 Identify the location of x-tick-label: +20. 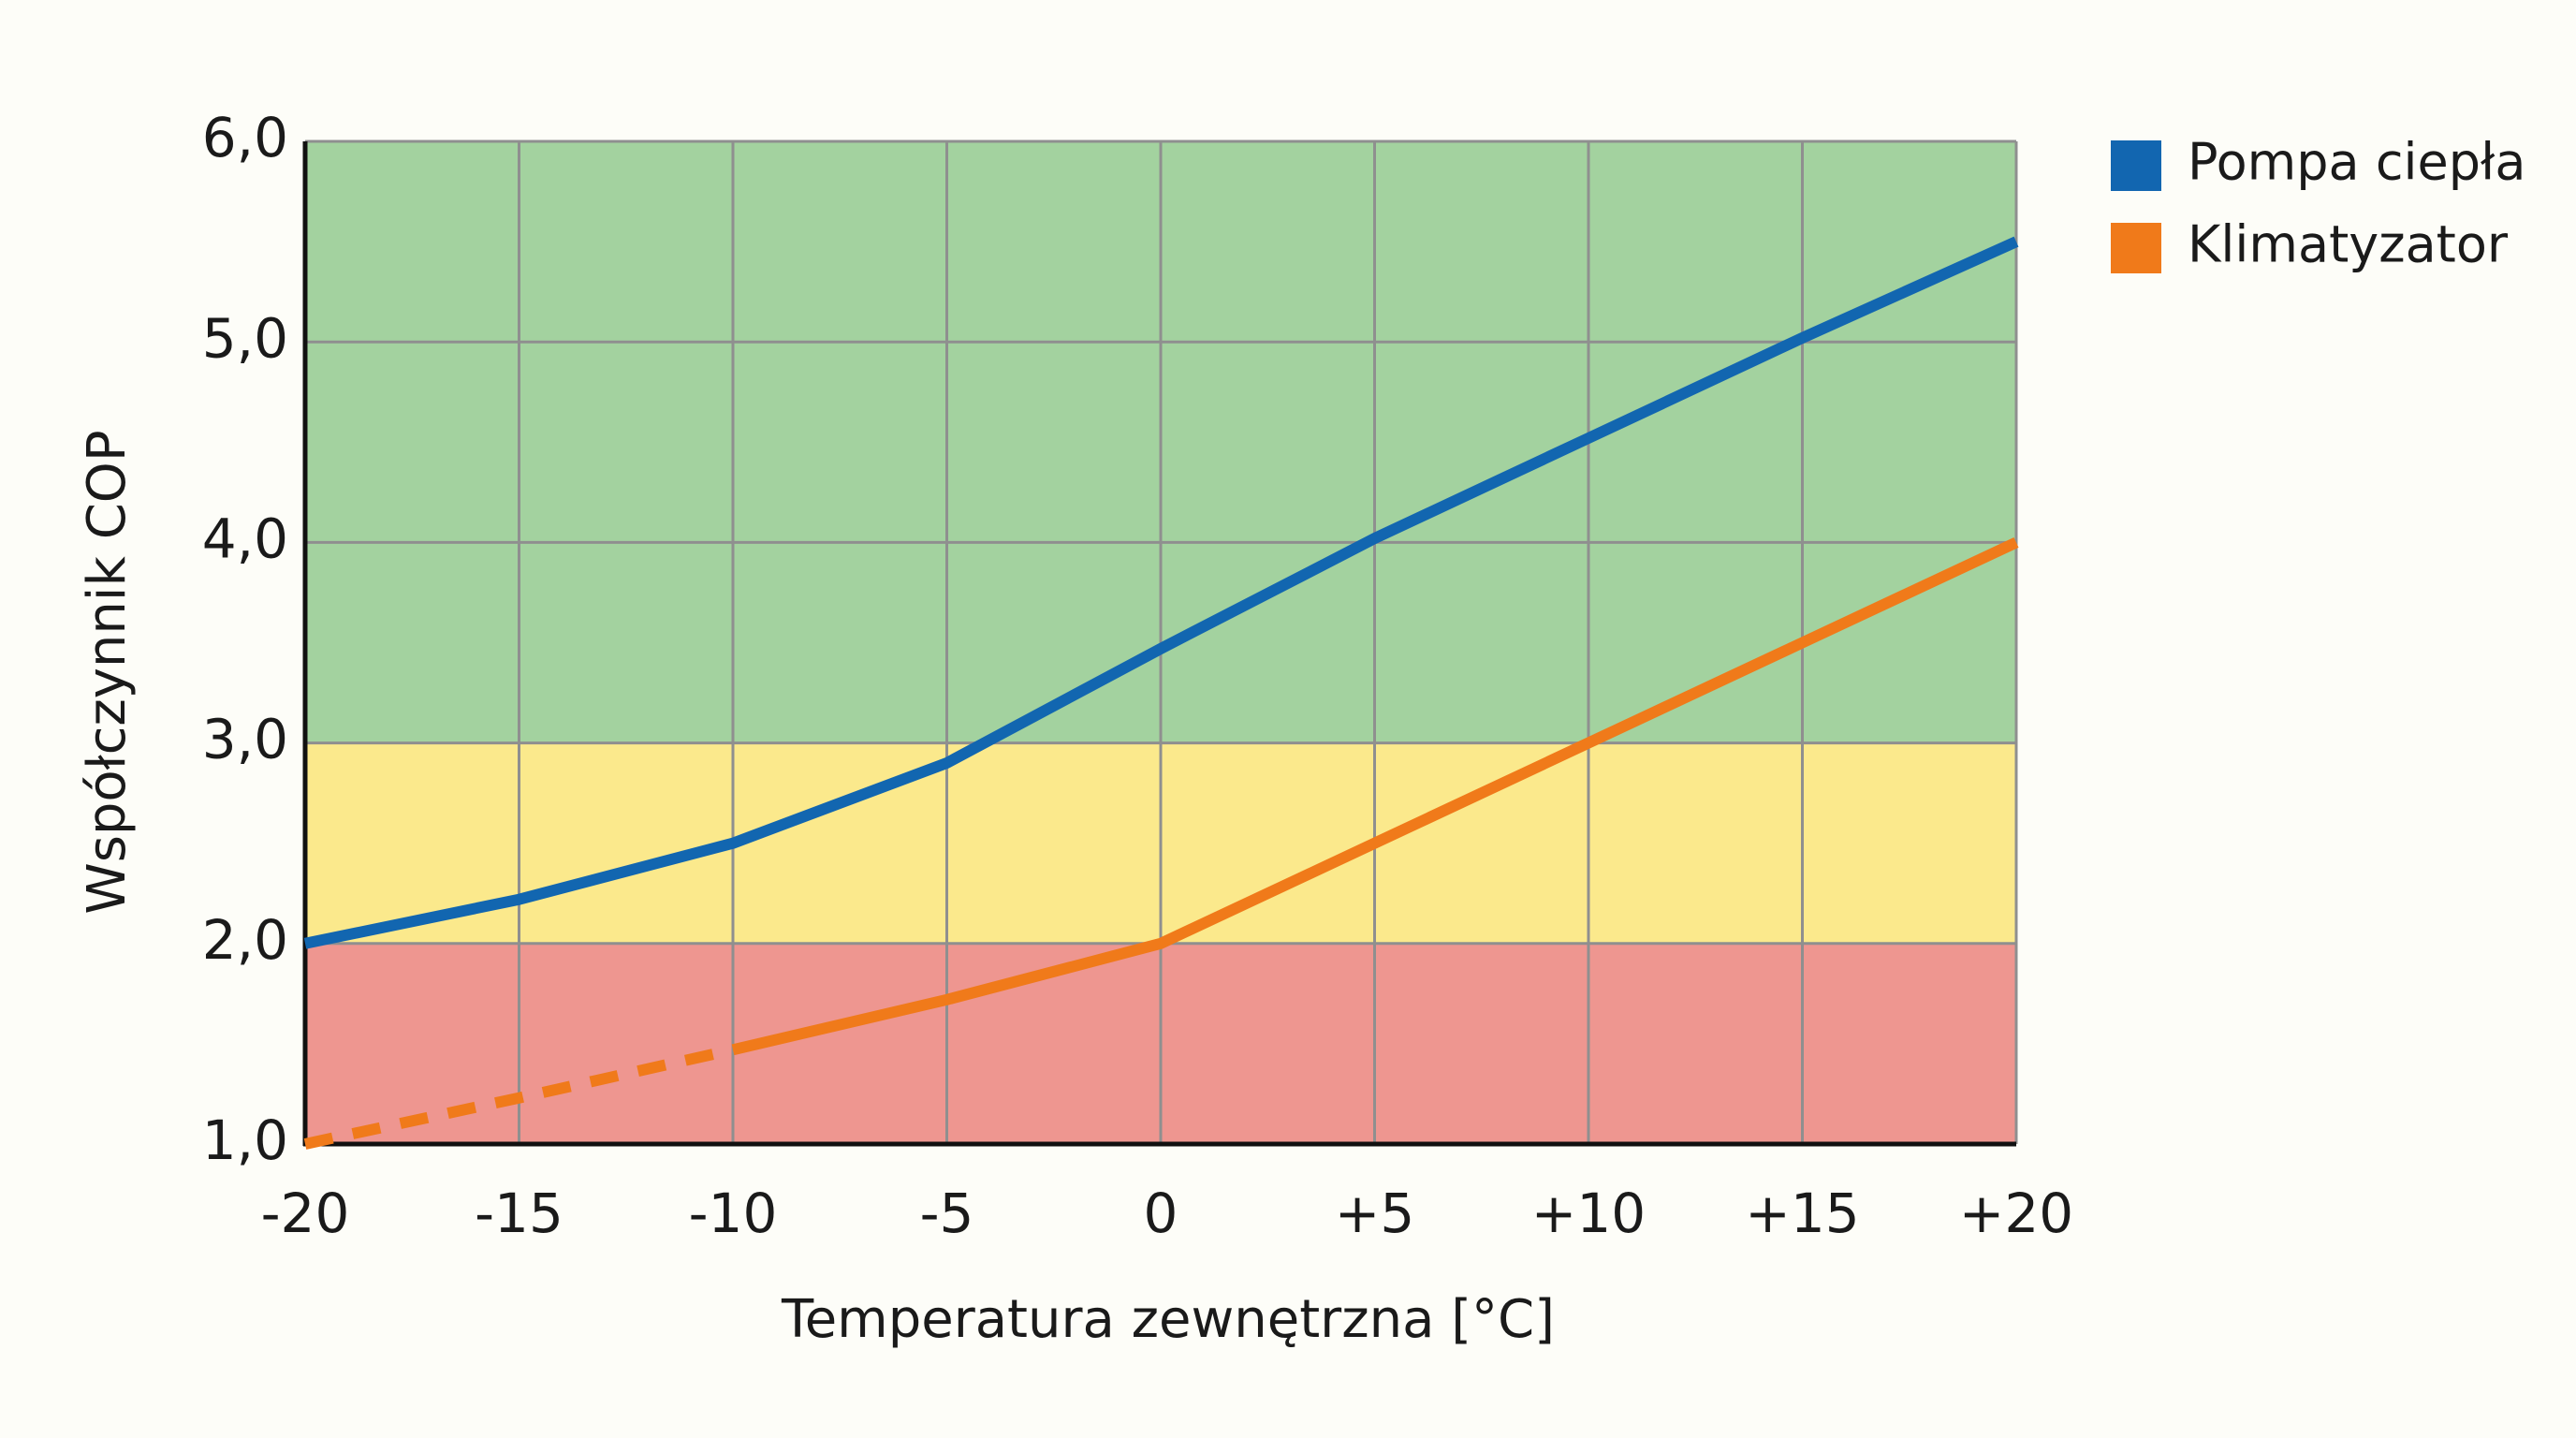
(2016, 1213).